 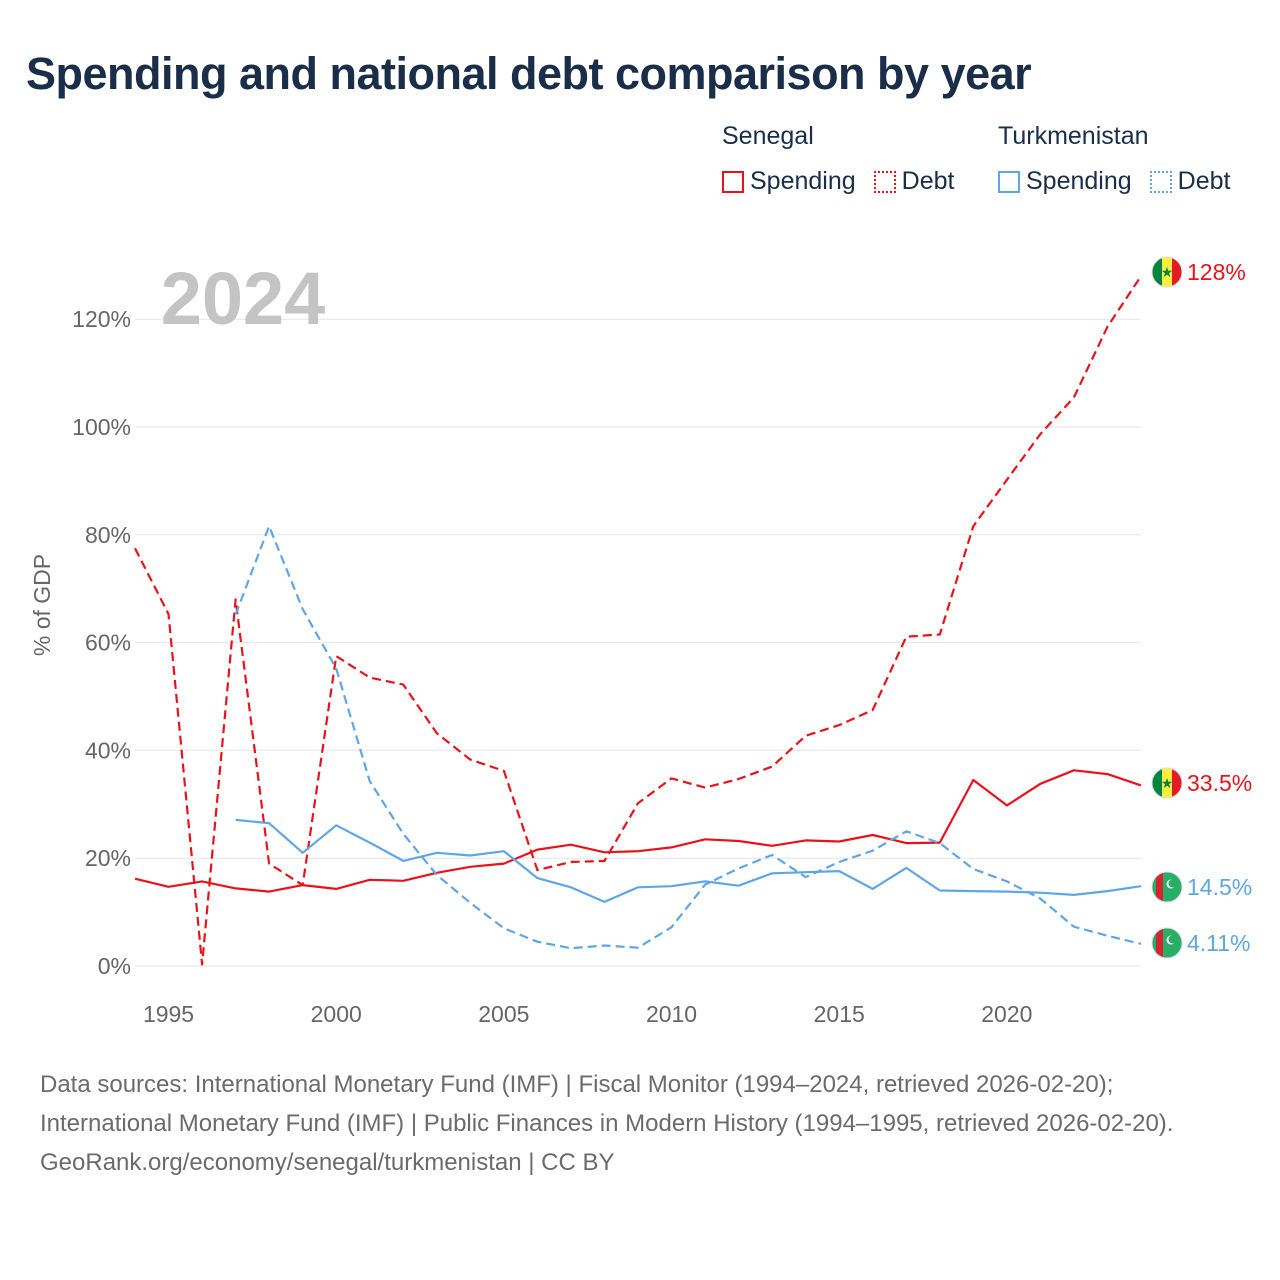 I want to click on x-axis: 1995 2000 2005 2010 2015 2020, so click(x=588, y=1014).